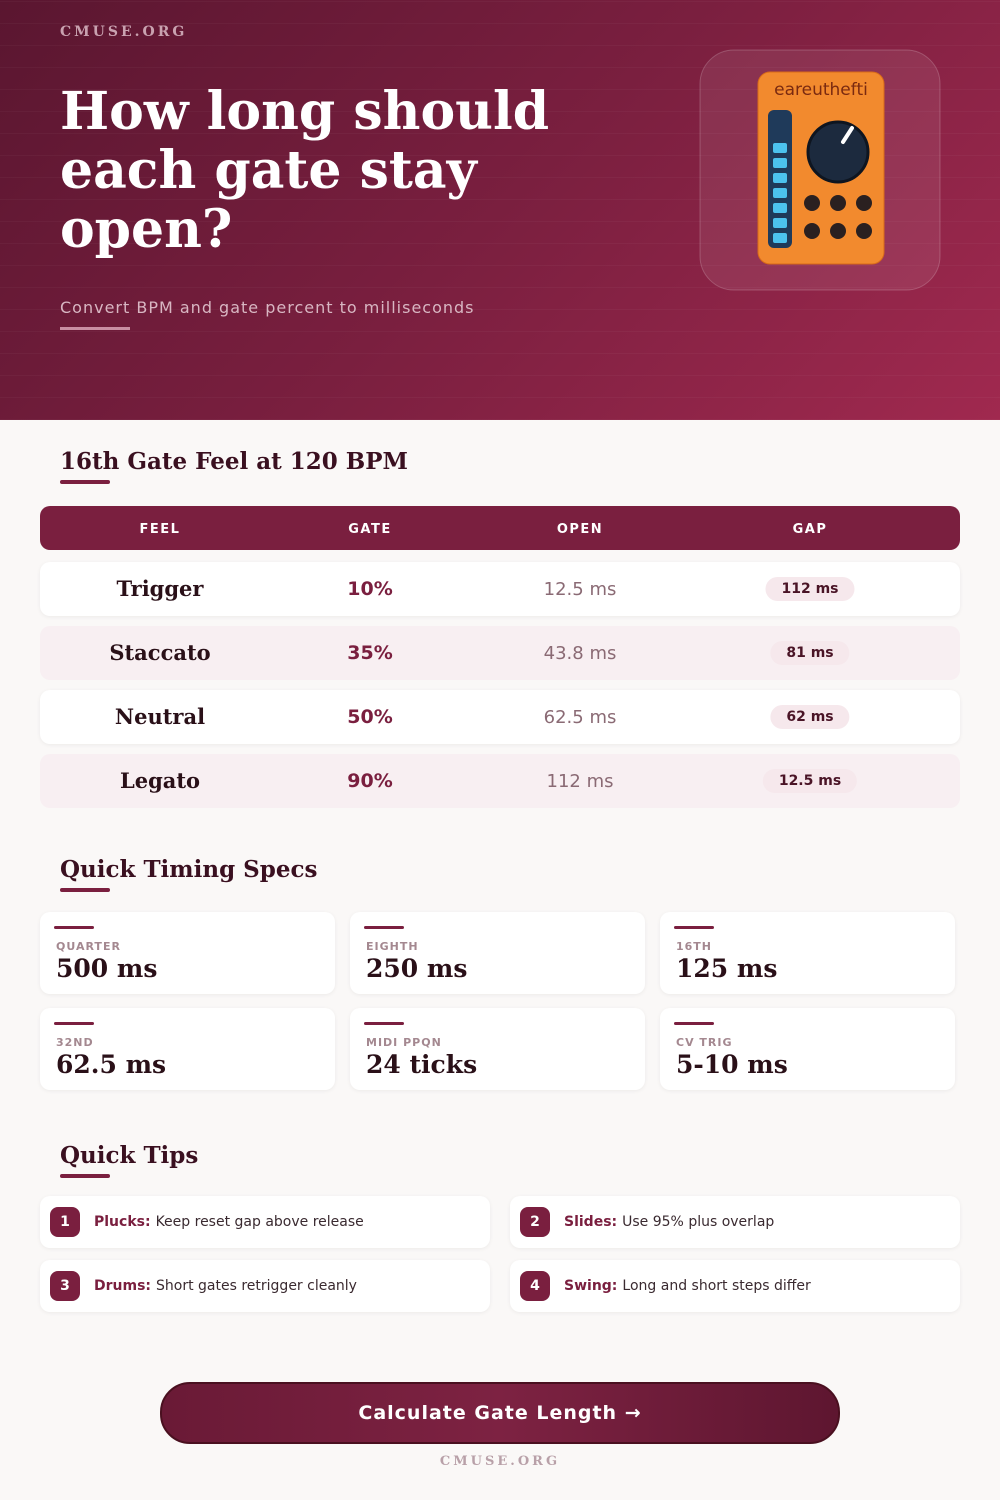 The image size is (1000, 1500). What do you see at coordinates (580, 781) in the screenshot?
I see `open-cell: 112 ms` at bounding box center [580, 781].